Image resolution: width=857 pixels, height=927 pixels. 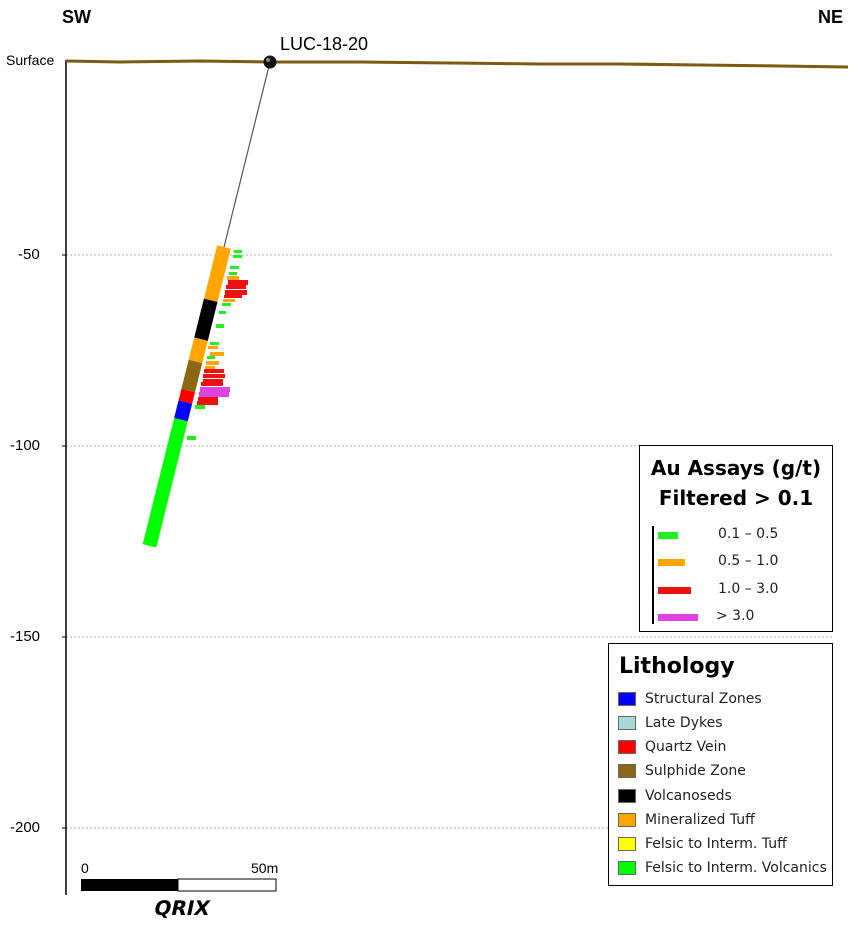 I want to click on assay-legend-item: 0.1 – 0.5, so click(x=743, y=536).